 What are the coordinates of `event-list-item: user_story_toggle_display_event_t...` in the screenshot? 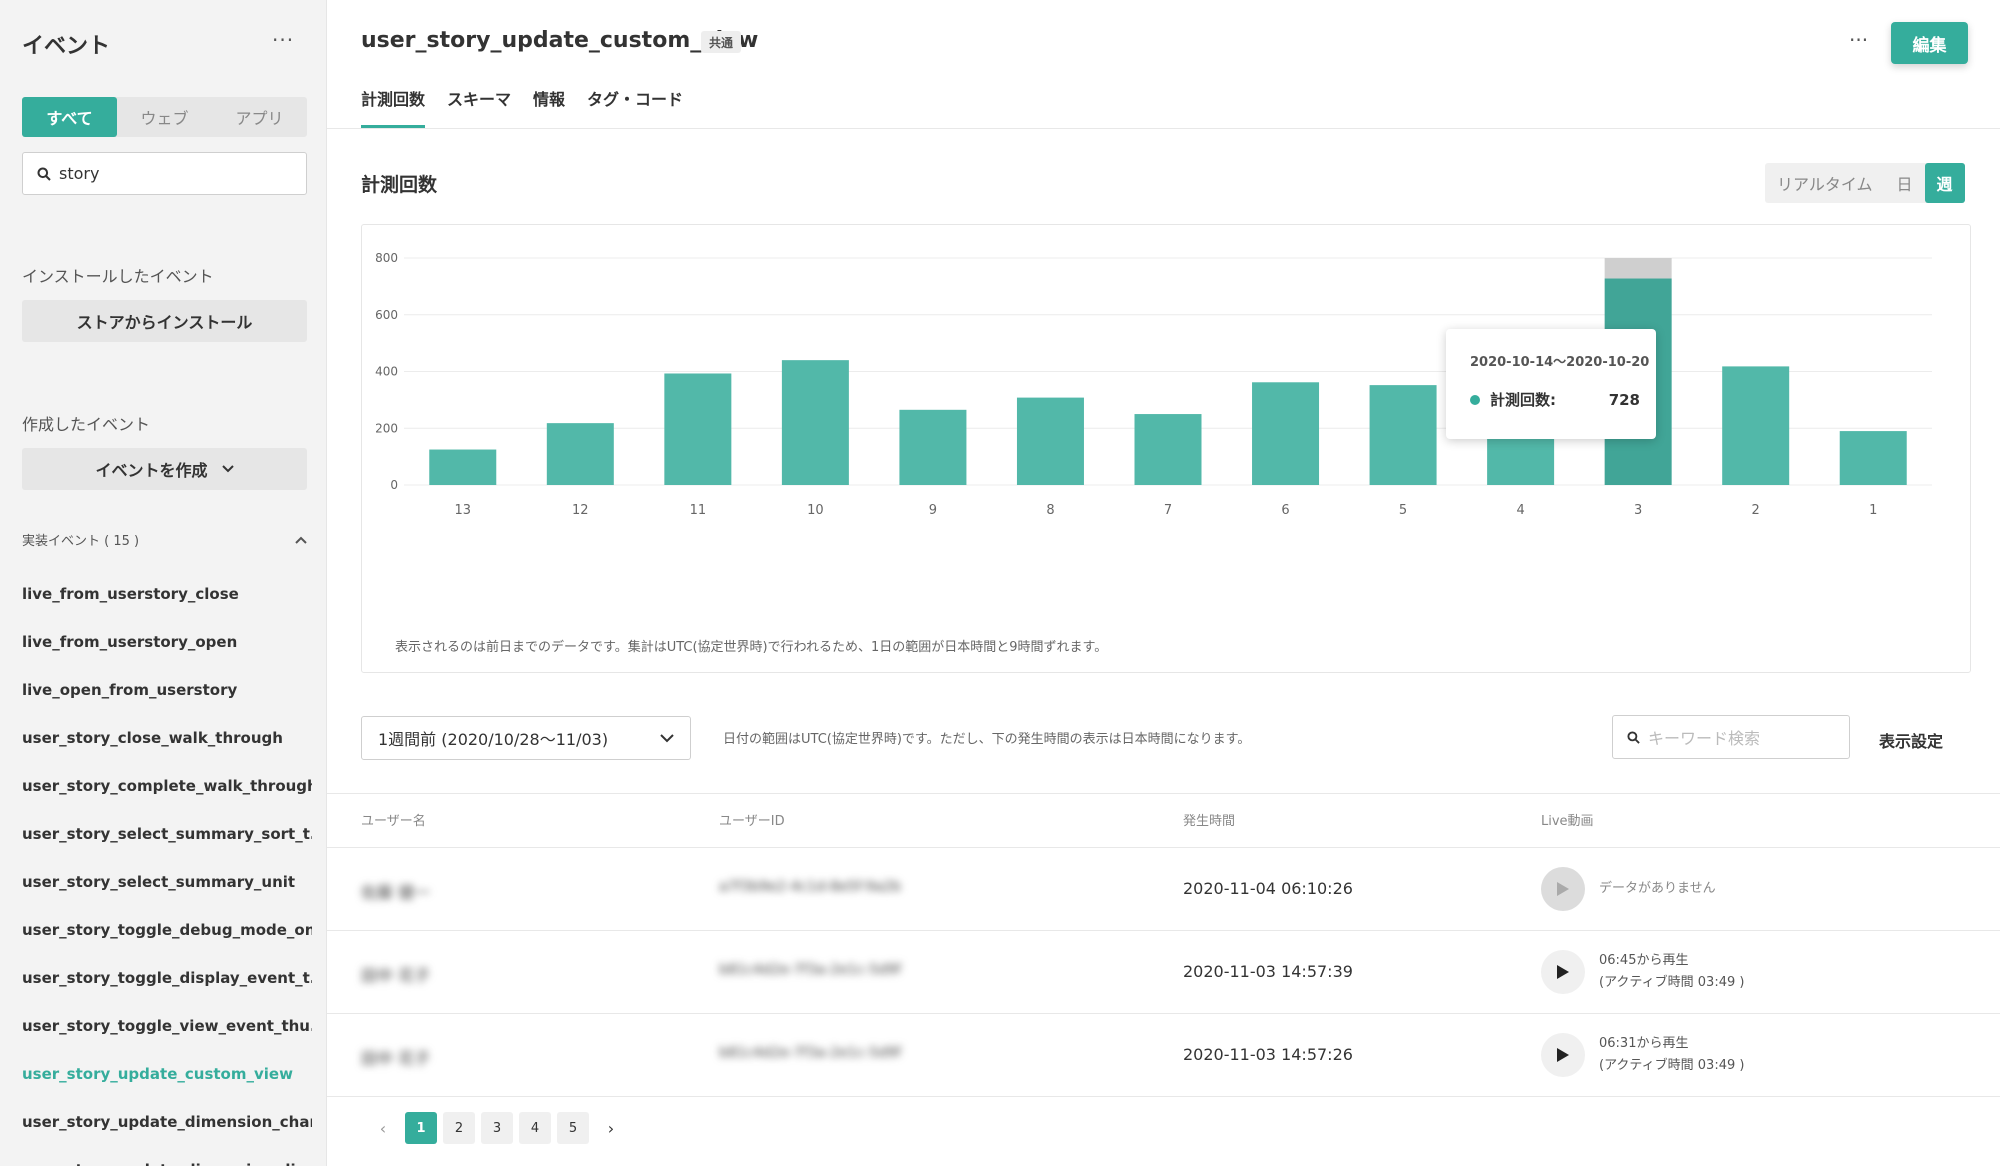 It's located at (167, 978).